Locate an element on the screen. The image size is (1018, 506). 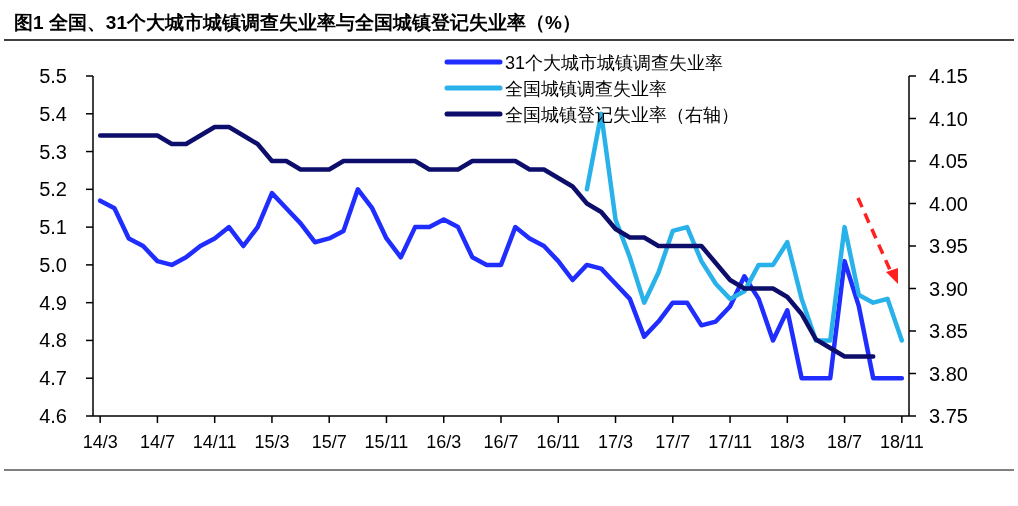
y2-tick-label: 3.85 is located at coordinates (948, 331).